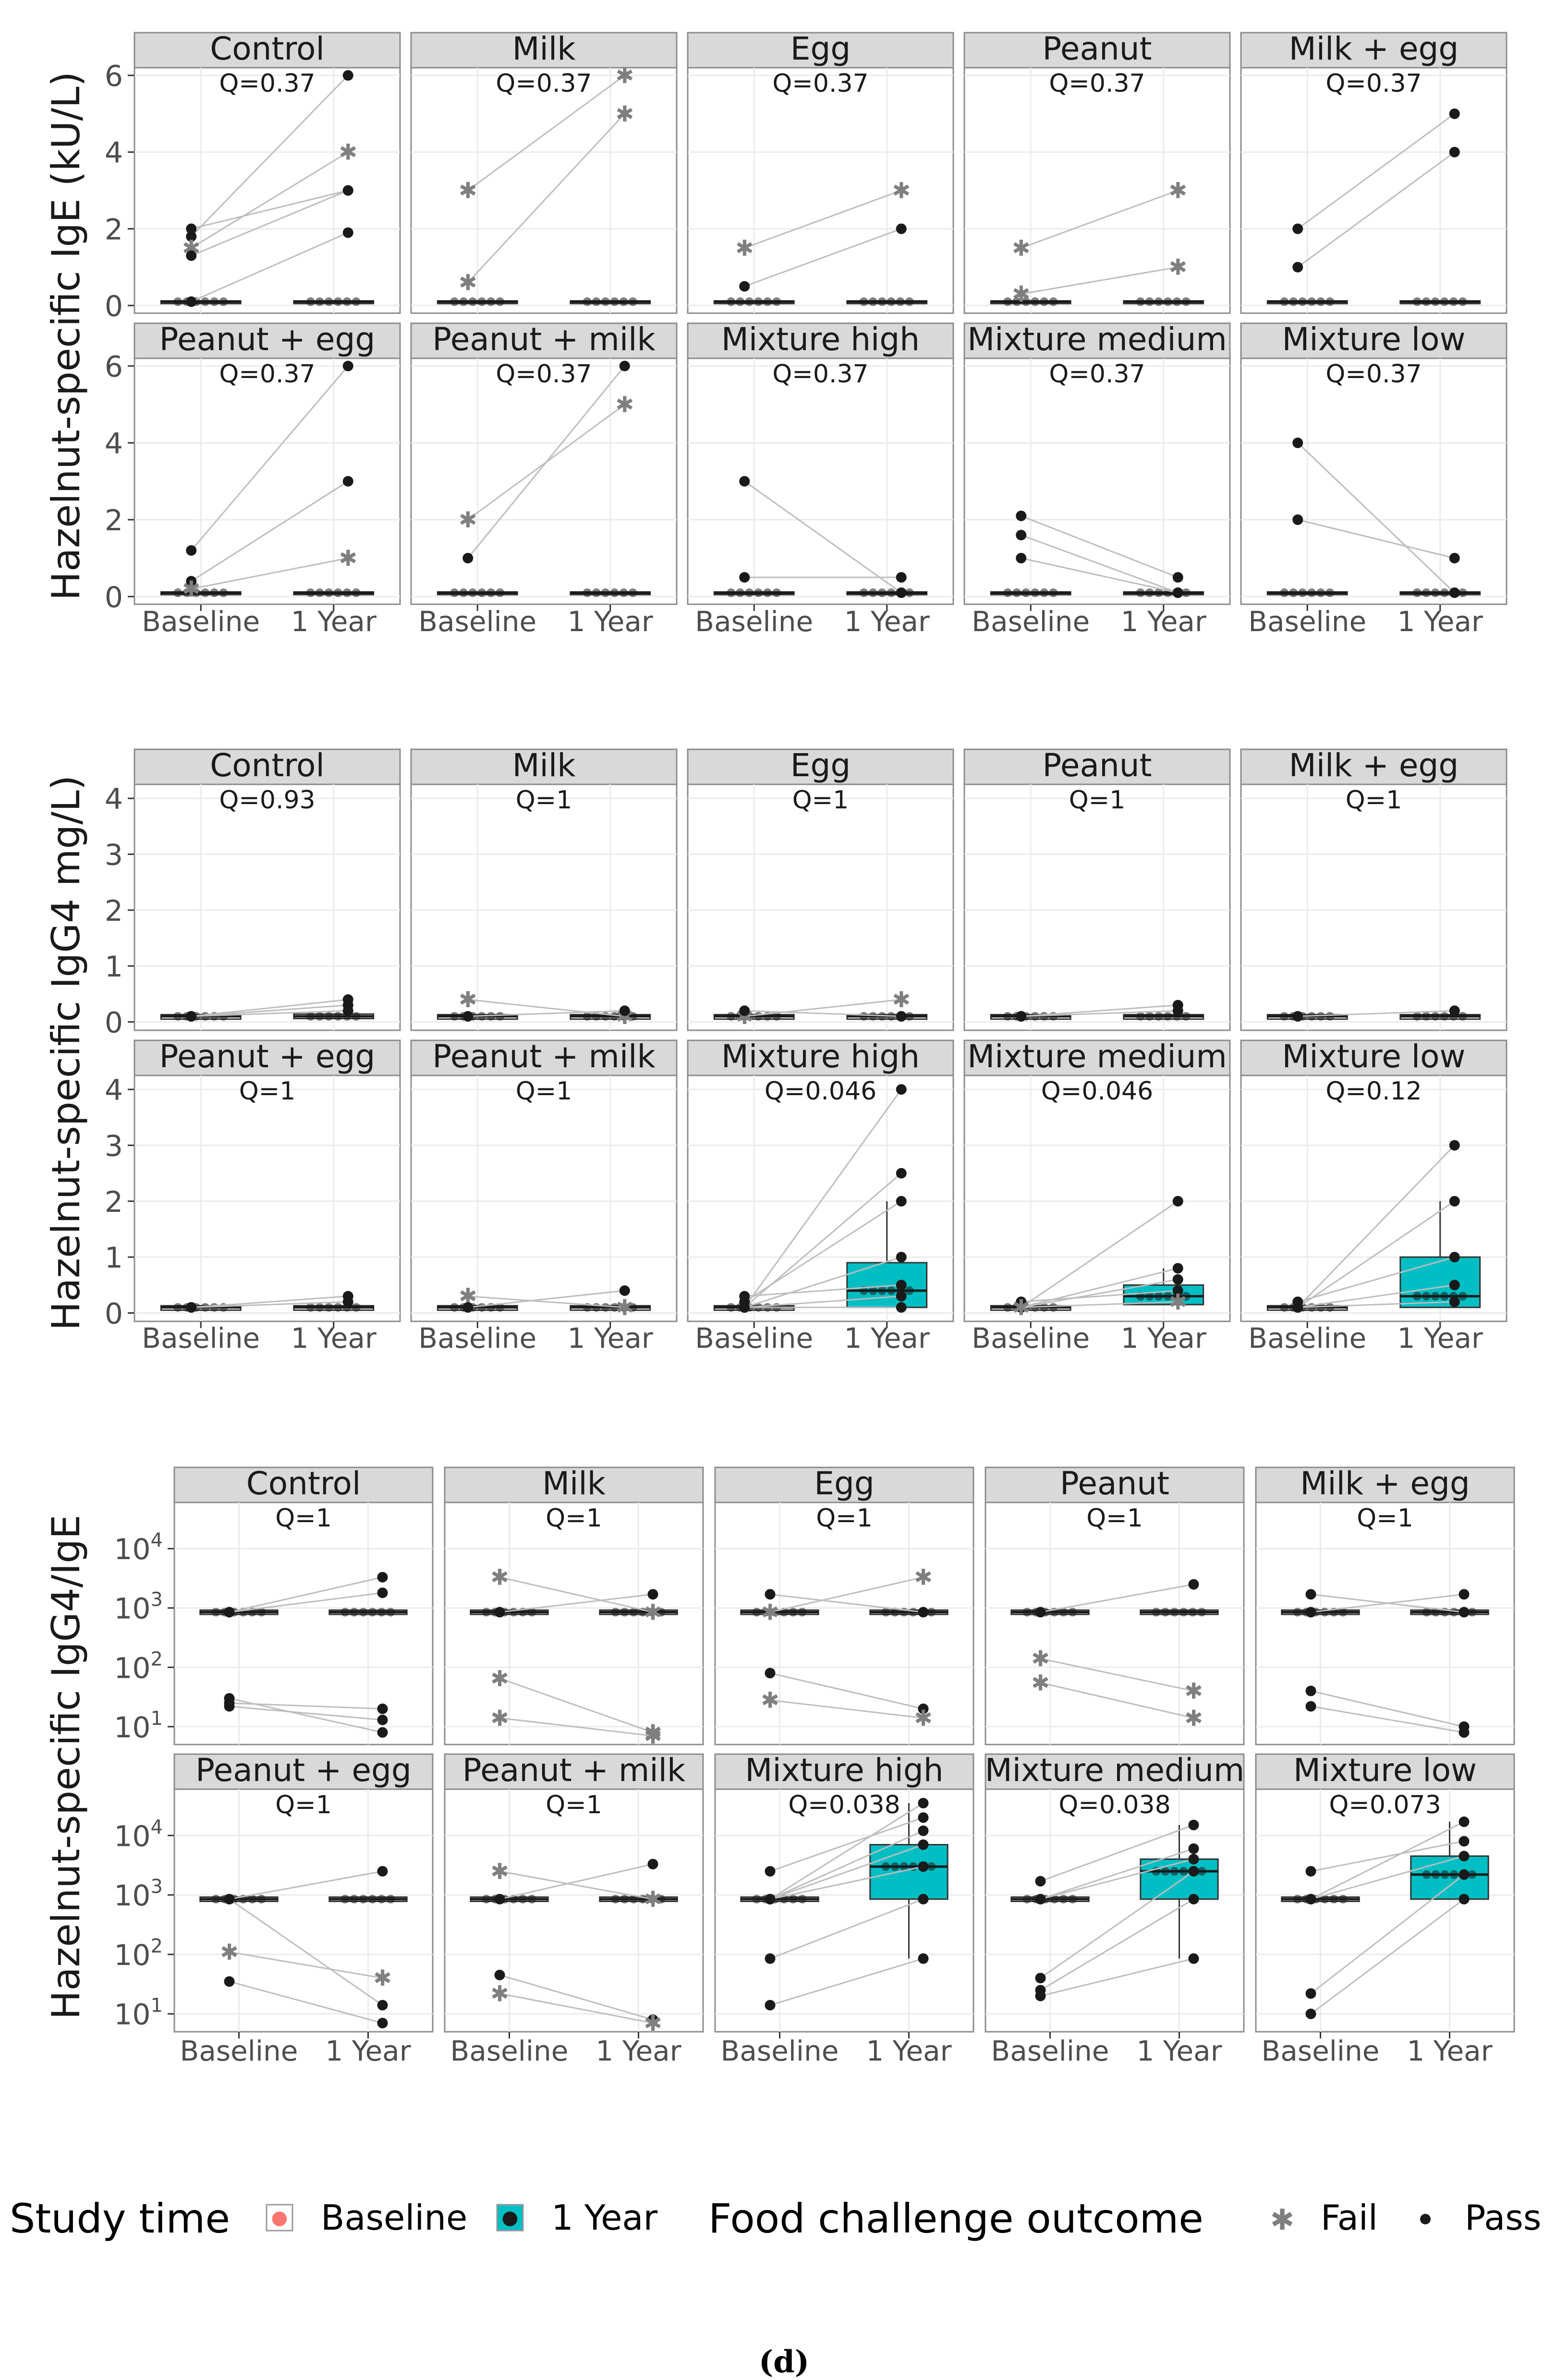 The width and height of the screenshot is (1568, 2380). I want to click on figure-caption: (d), so click(784, 2362).